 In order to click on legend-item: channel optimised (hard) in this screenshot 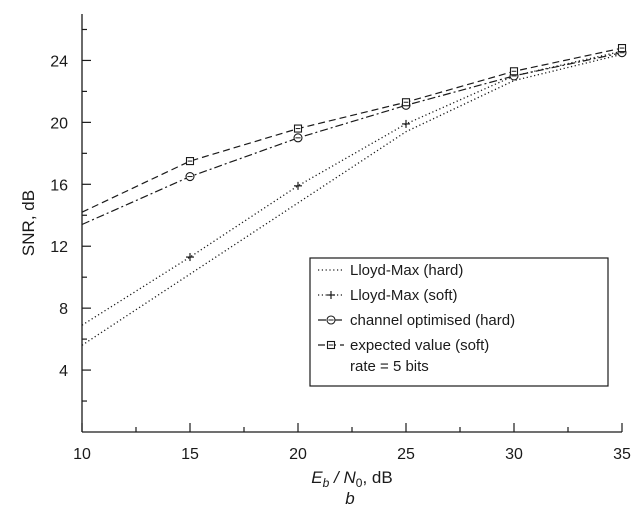, I will do `click(416, 320)`.